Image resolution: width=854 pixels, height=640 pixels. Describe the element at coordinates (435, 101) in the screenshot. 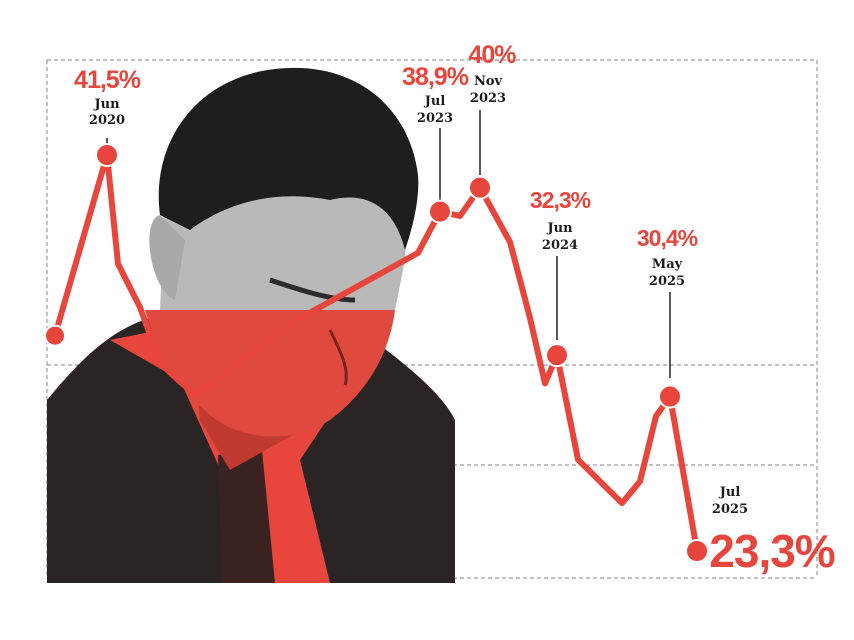

I see `date-label-month-1: Jul` at that location.